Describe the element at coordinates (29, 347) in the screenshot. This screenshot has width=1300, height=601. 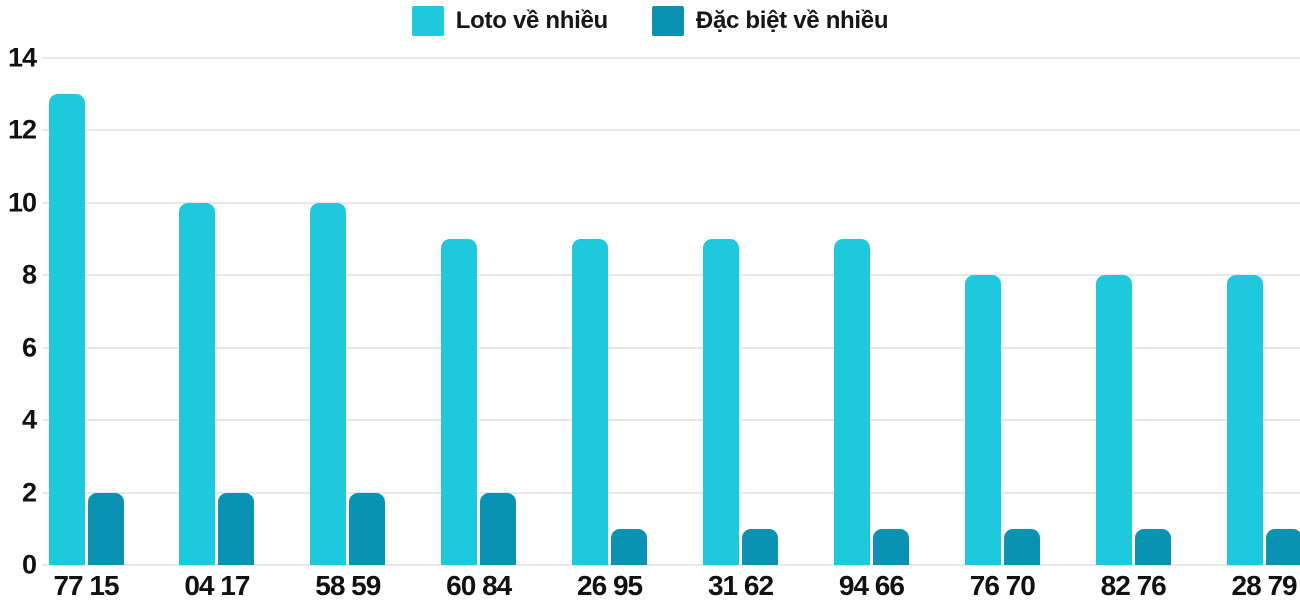
I see `y-tick-label: 6` at that location.